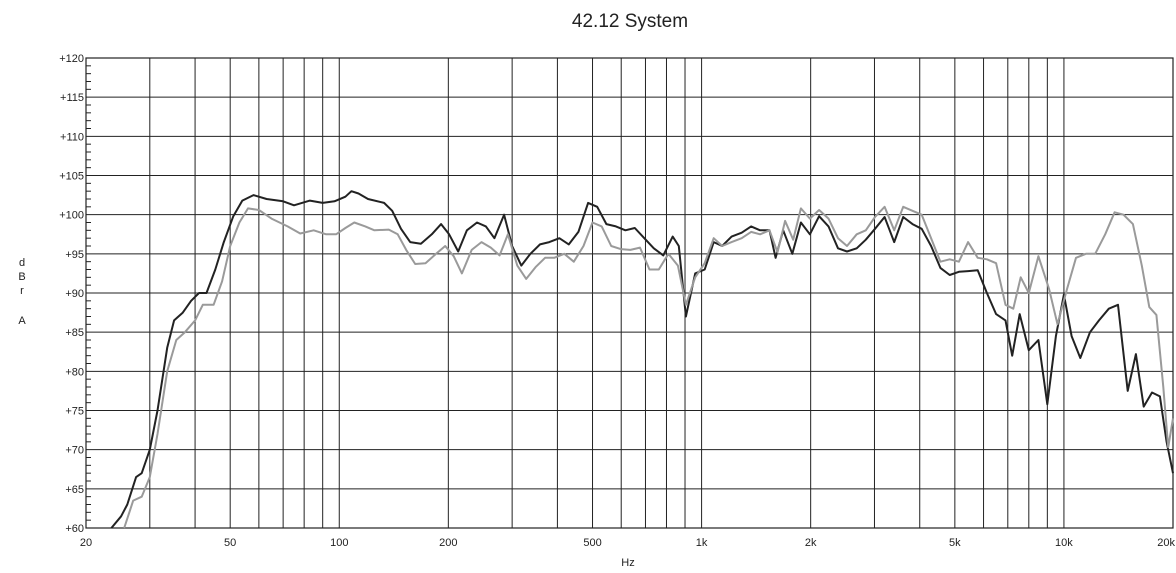 This screenshot has height=573, width=1176. I want to click on y-tick-label: +80, so click(74, 372).